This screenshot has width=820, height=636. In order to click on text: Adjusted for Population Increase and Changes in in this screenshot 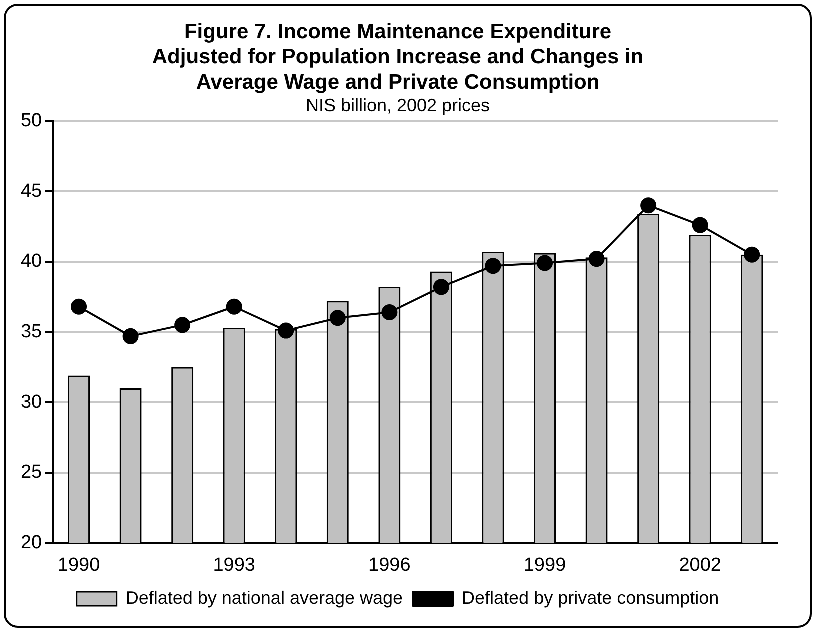, I will do `click(398, 57)`.